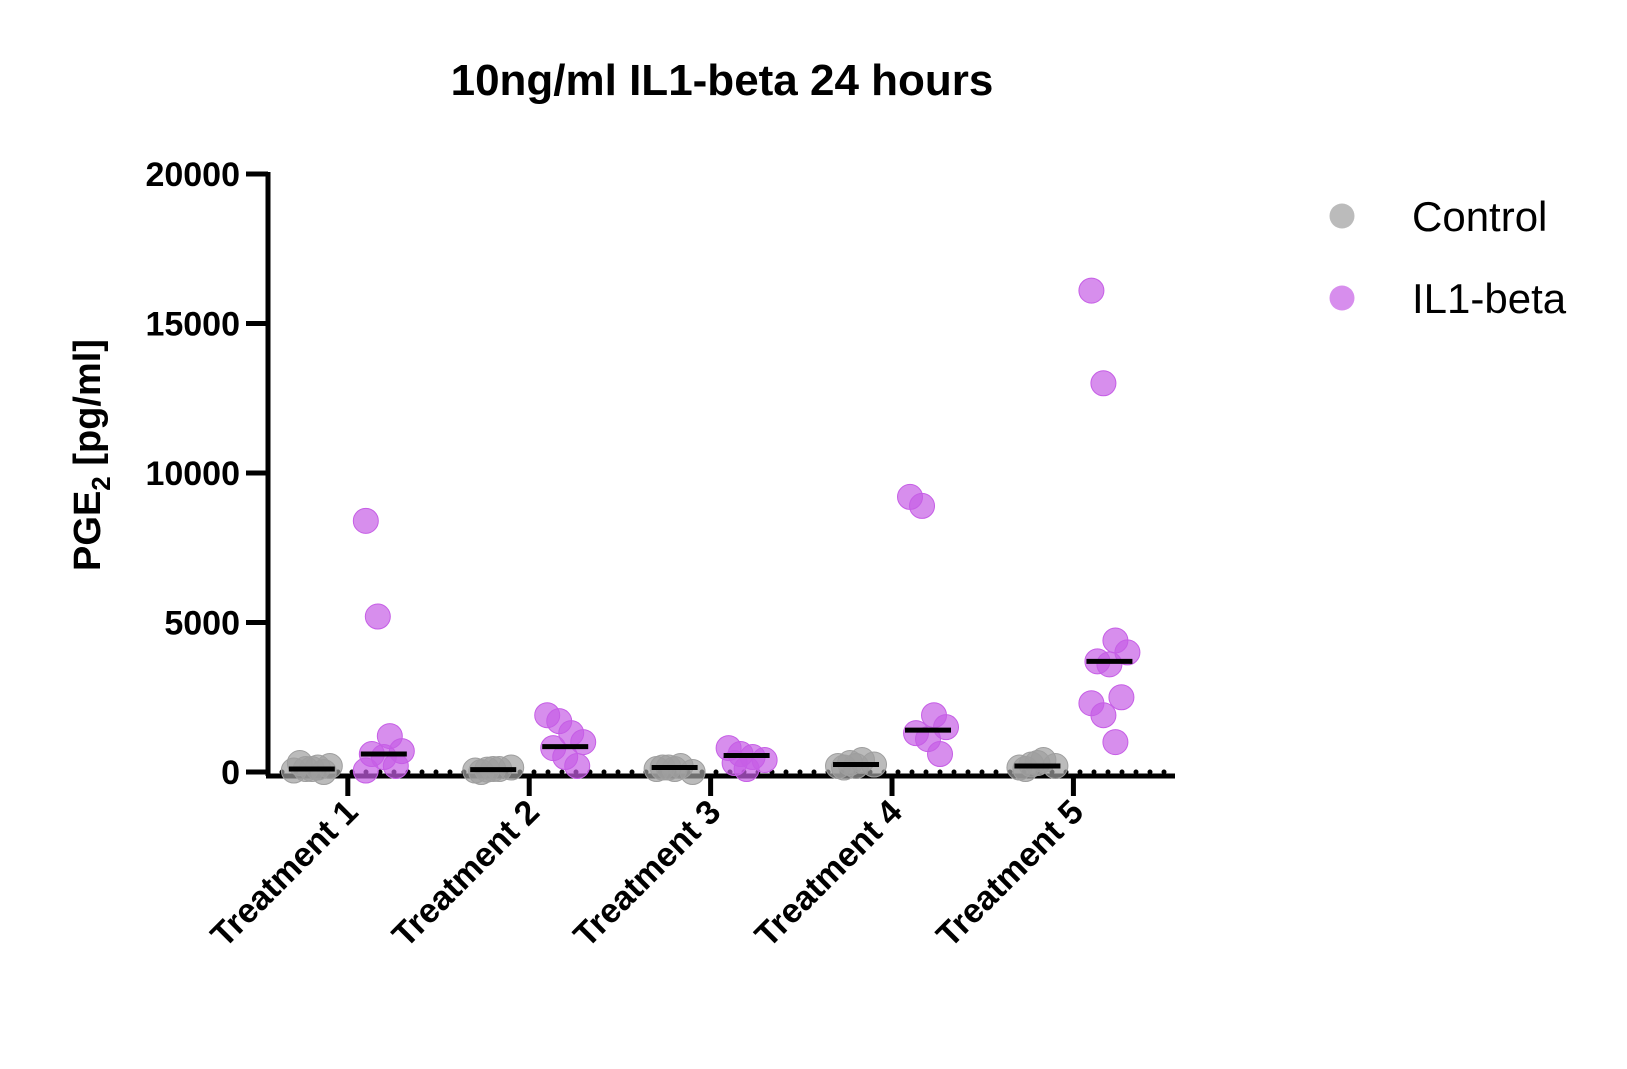 The height and width of the screenshot is (1069, 1627). I want to click on chart-title: 10ng/ml IL1-beta 24 hours, so click(722, 80).